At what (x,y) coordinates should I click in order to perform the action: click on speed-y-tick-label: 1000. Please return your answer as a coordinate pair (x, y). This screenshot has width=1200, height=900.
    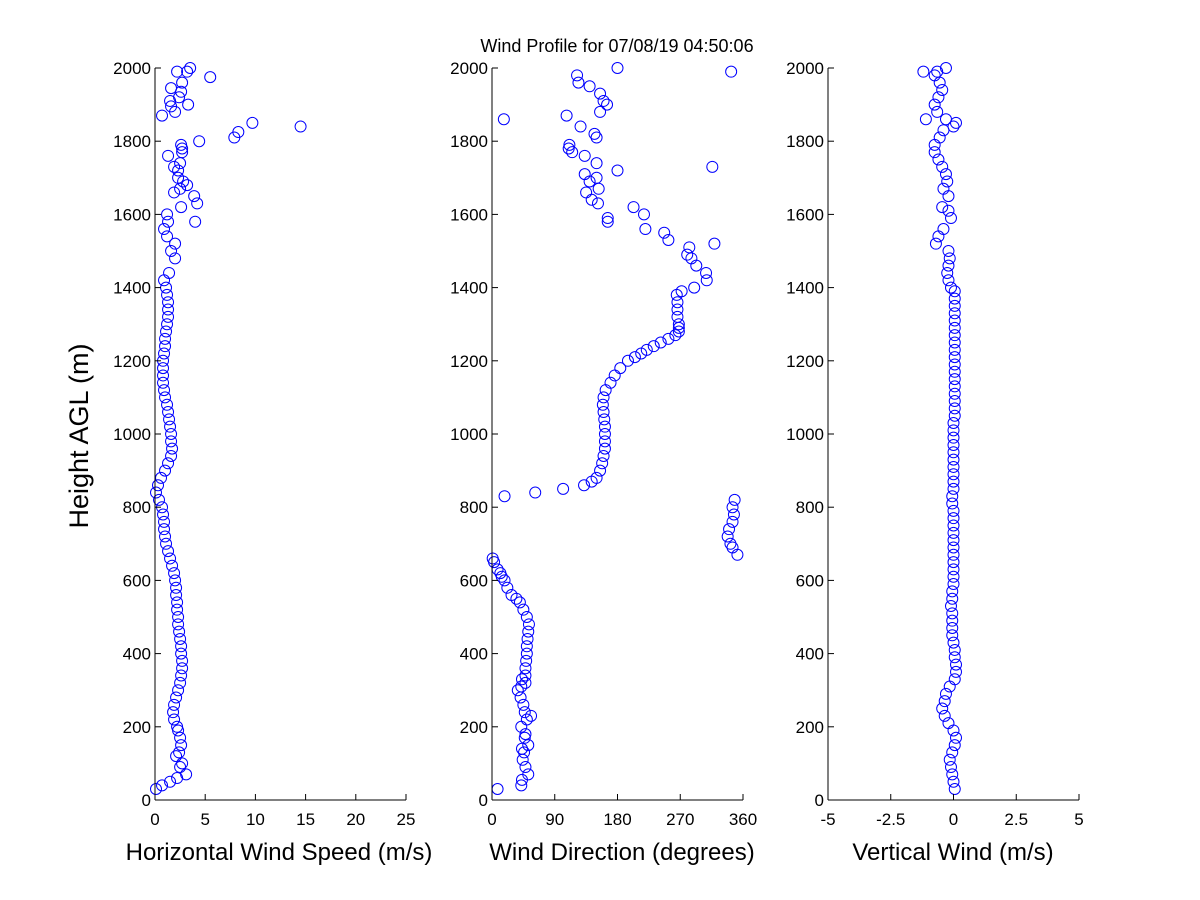
    Looking at the image, I should click on (132, 434).